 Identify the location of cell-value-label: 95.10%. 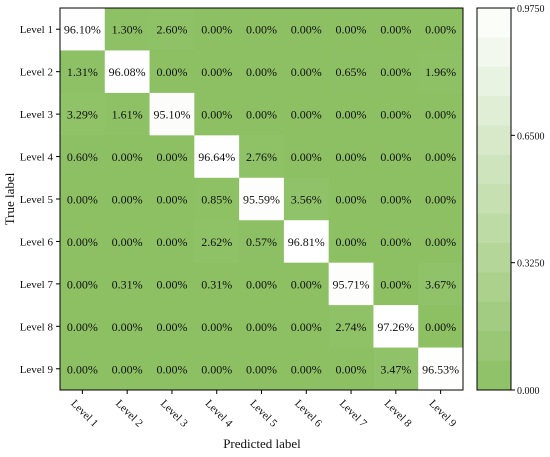
(171, 115).